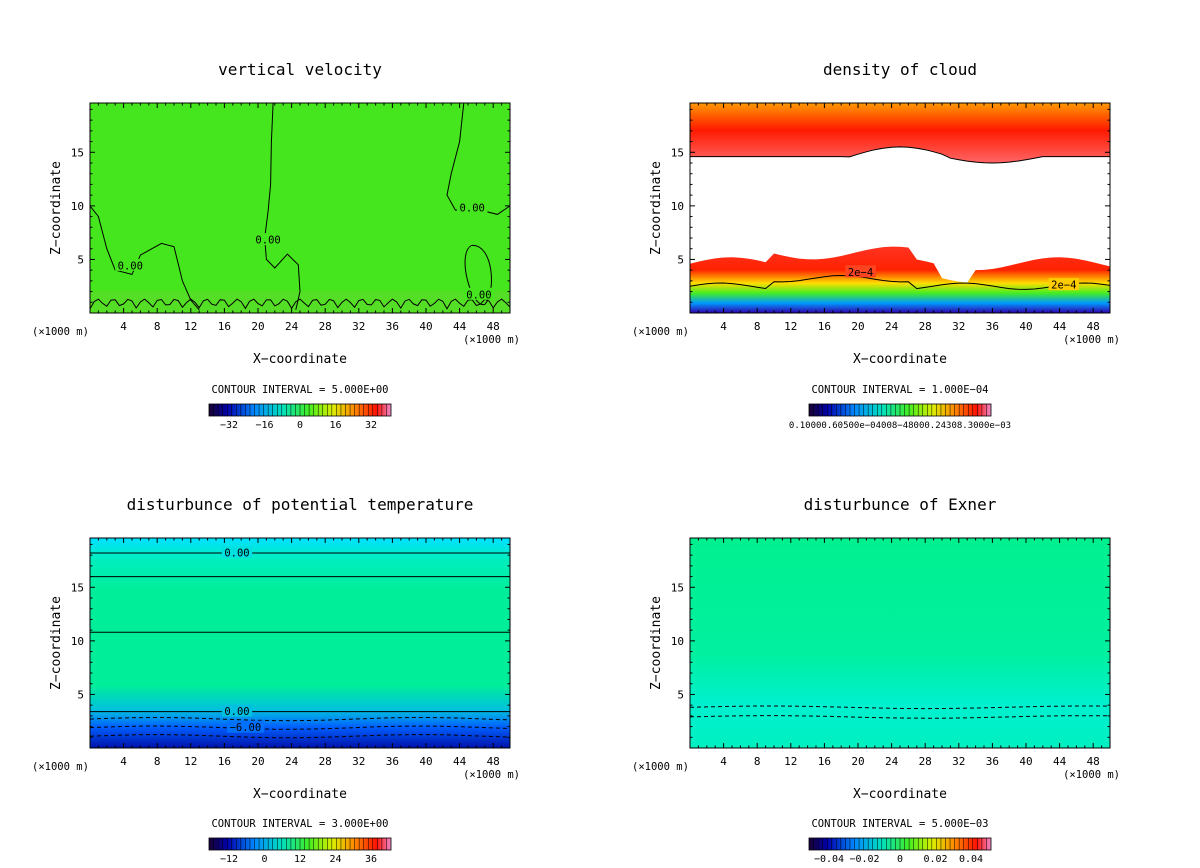 The width and height of the screenshot is (1200, 868). Describe the element at coordinates (335, 425) in the screenshot. I see `colorbar-tick-label: 16` at that location.